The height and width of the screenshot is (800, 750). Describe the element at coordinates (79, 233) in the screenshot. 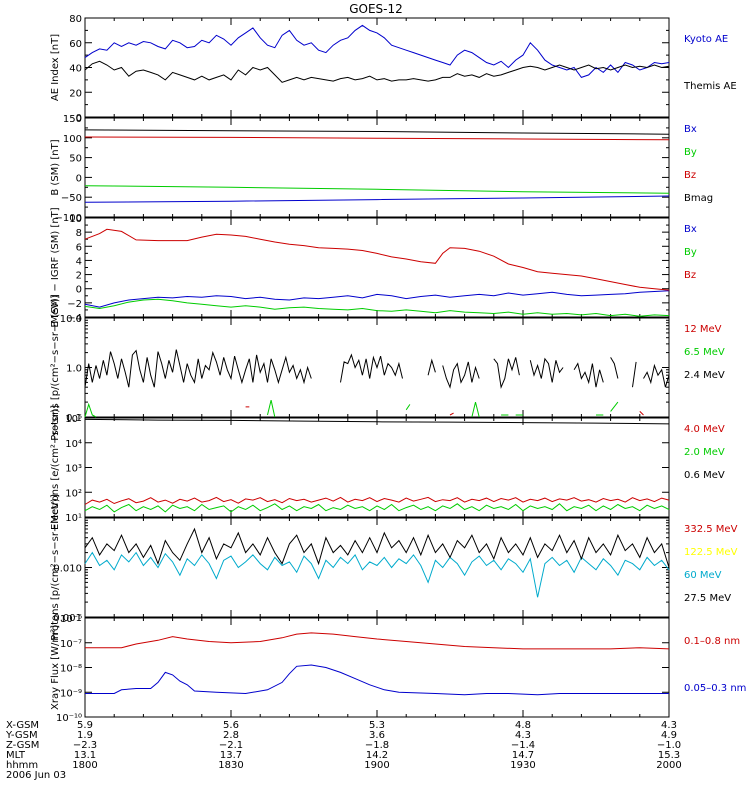

I see `y-tick-label: 8` at that location.